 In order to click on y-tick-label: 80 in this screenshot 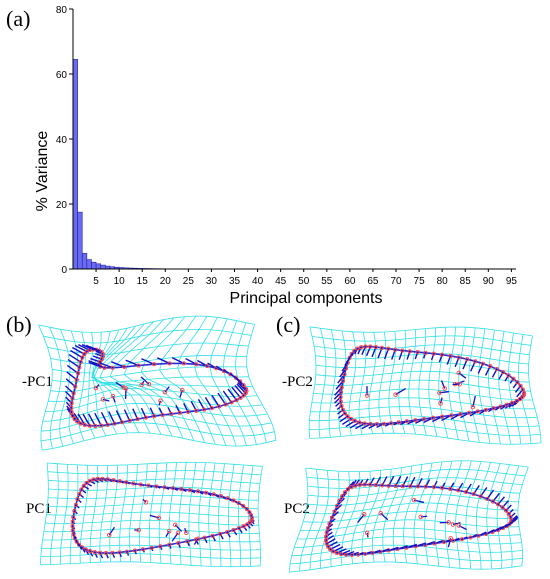, I will do `click(62, 10)`.